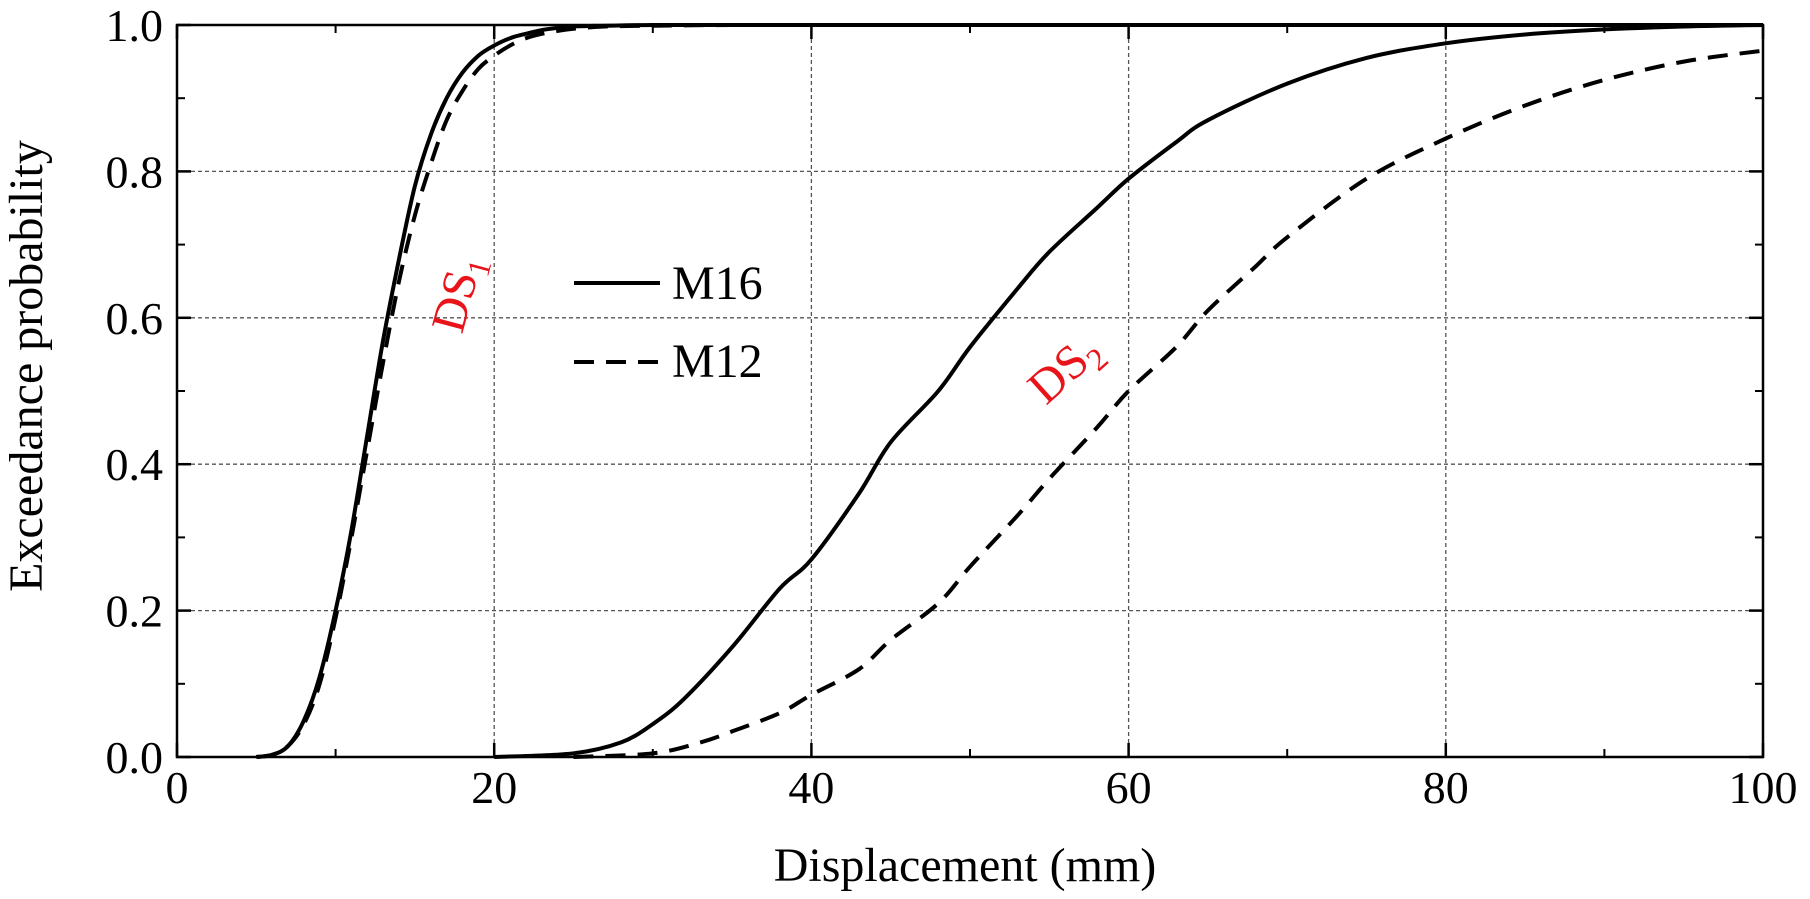 The image size is (1810, 899). Describe the element at coordinates (717, 361) in the screenshot. I see `legend-label-m12: M12` at that location.